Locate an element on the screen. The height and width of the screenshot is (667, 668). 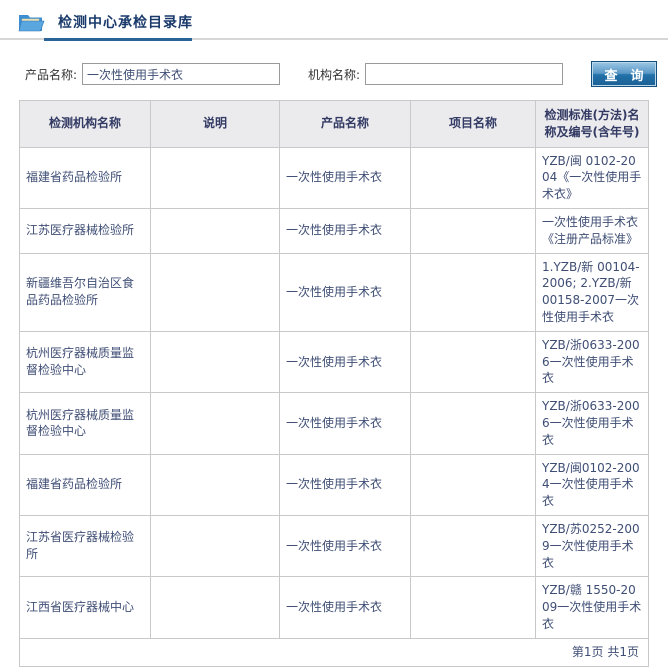
table-cell-institution: 江苏医疗器械检验所 is located at coordinates (85, 230).